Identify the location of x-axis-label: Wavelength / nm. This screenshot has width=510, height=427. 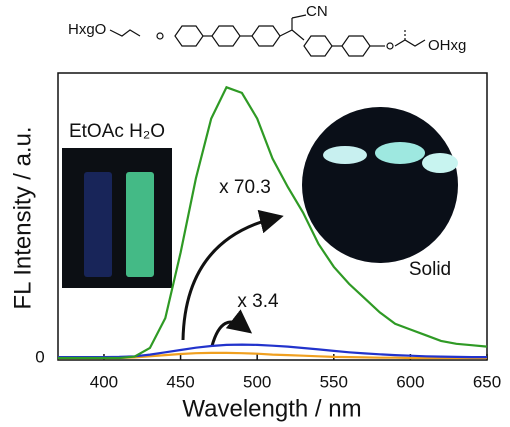
(271, 408).